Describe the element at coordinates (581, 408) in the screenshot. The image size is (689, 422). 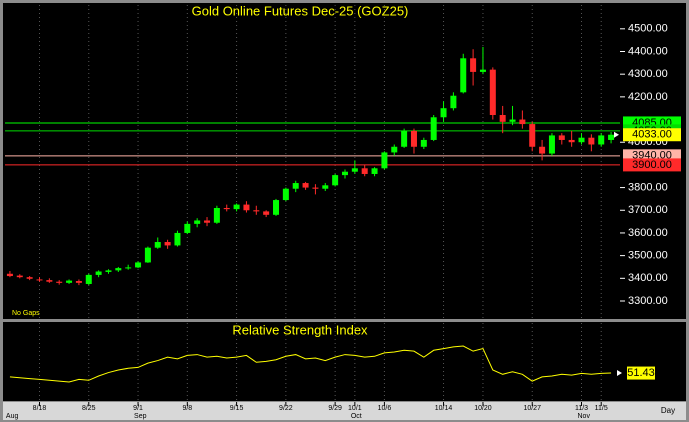
I see `x-tick-label: 11/3` at that location.